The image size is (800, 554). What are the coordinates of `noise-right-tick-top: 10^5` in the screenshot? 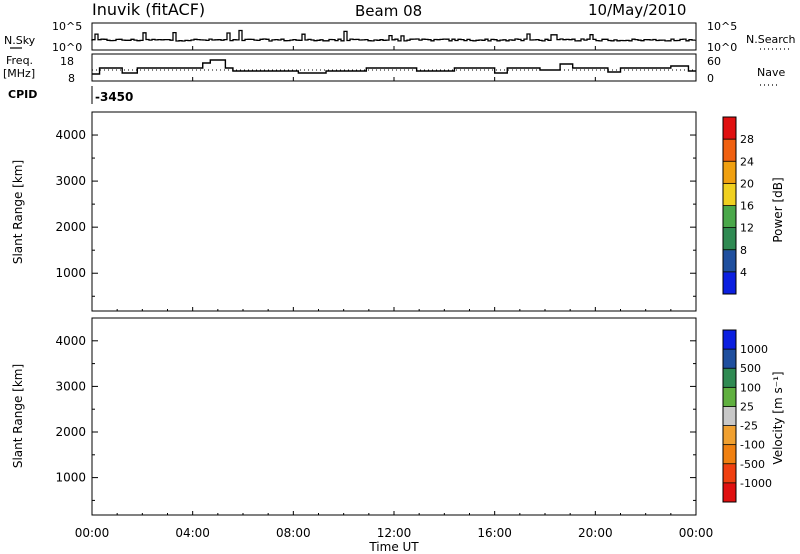 It's located at (722, 26).